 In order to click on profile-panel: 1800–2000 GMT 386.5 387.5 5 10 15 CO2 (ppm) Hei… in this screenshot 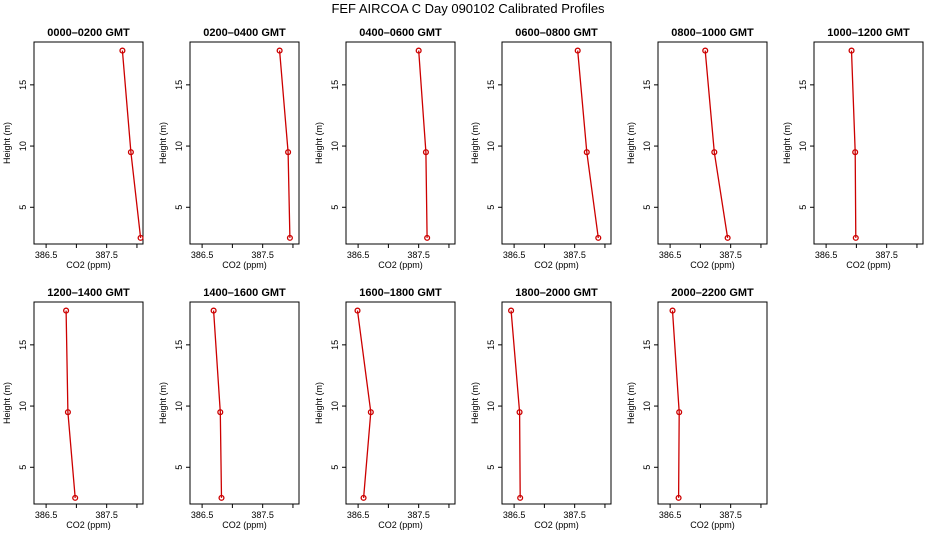, I will do `click(541, 408)`.